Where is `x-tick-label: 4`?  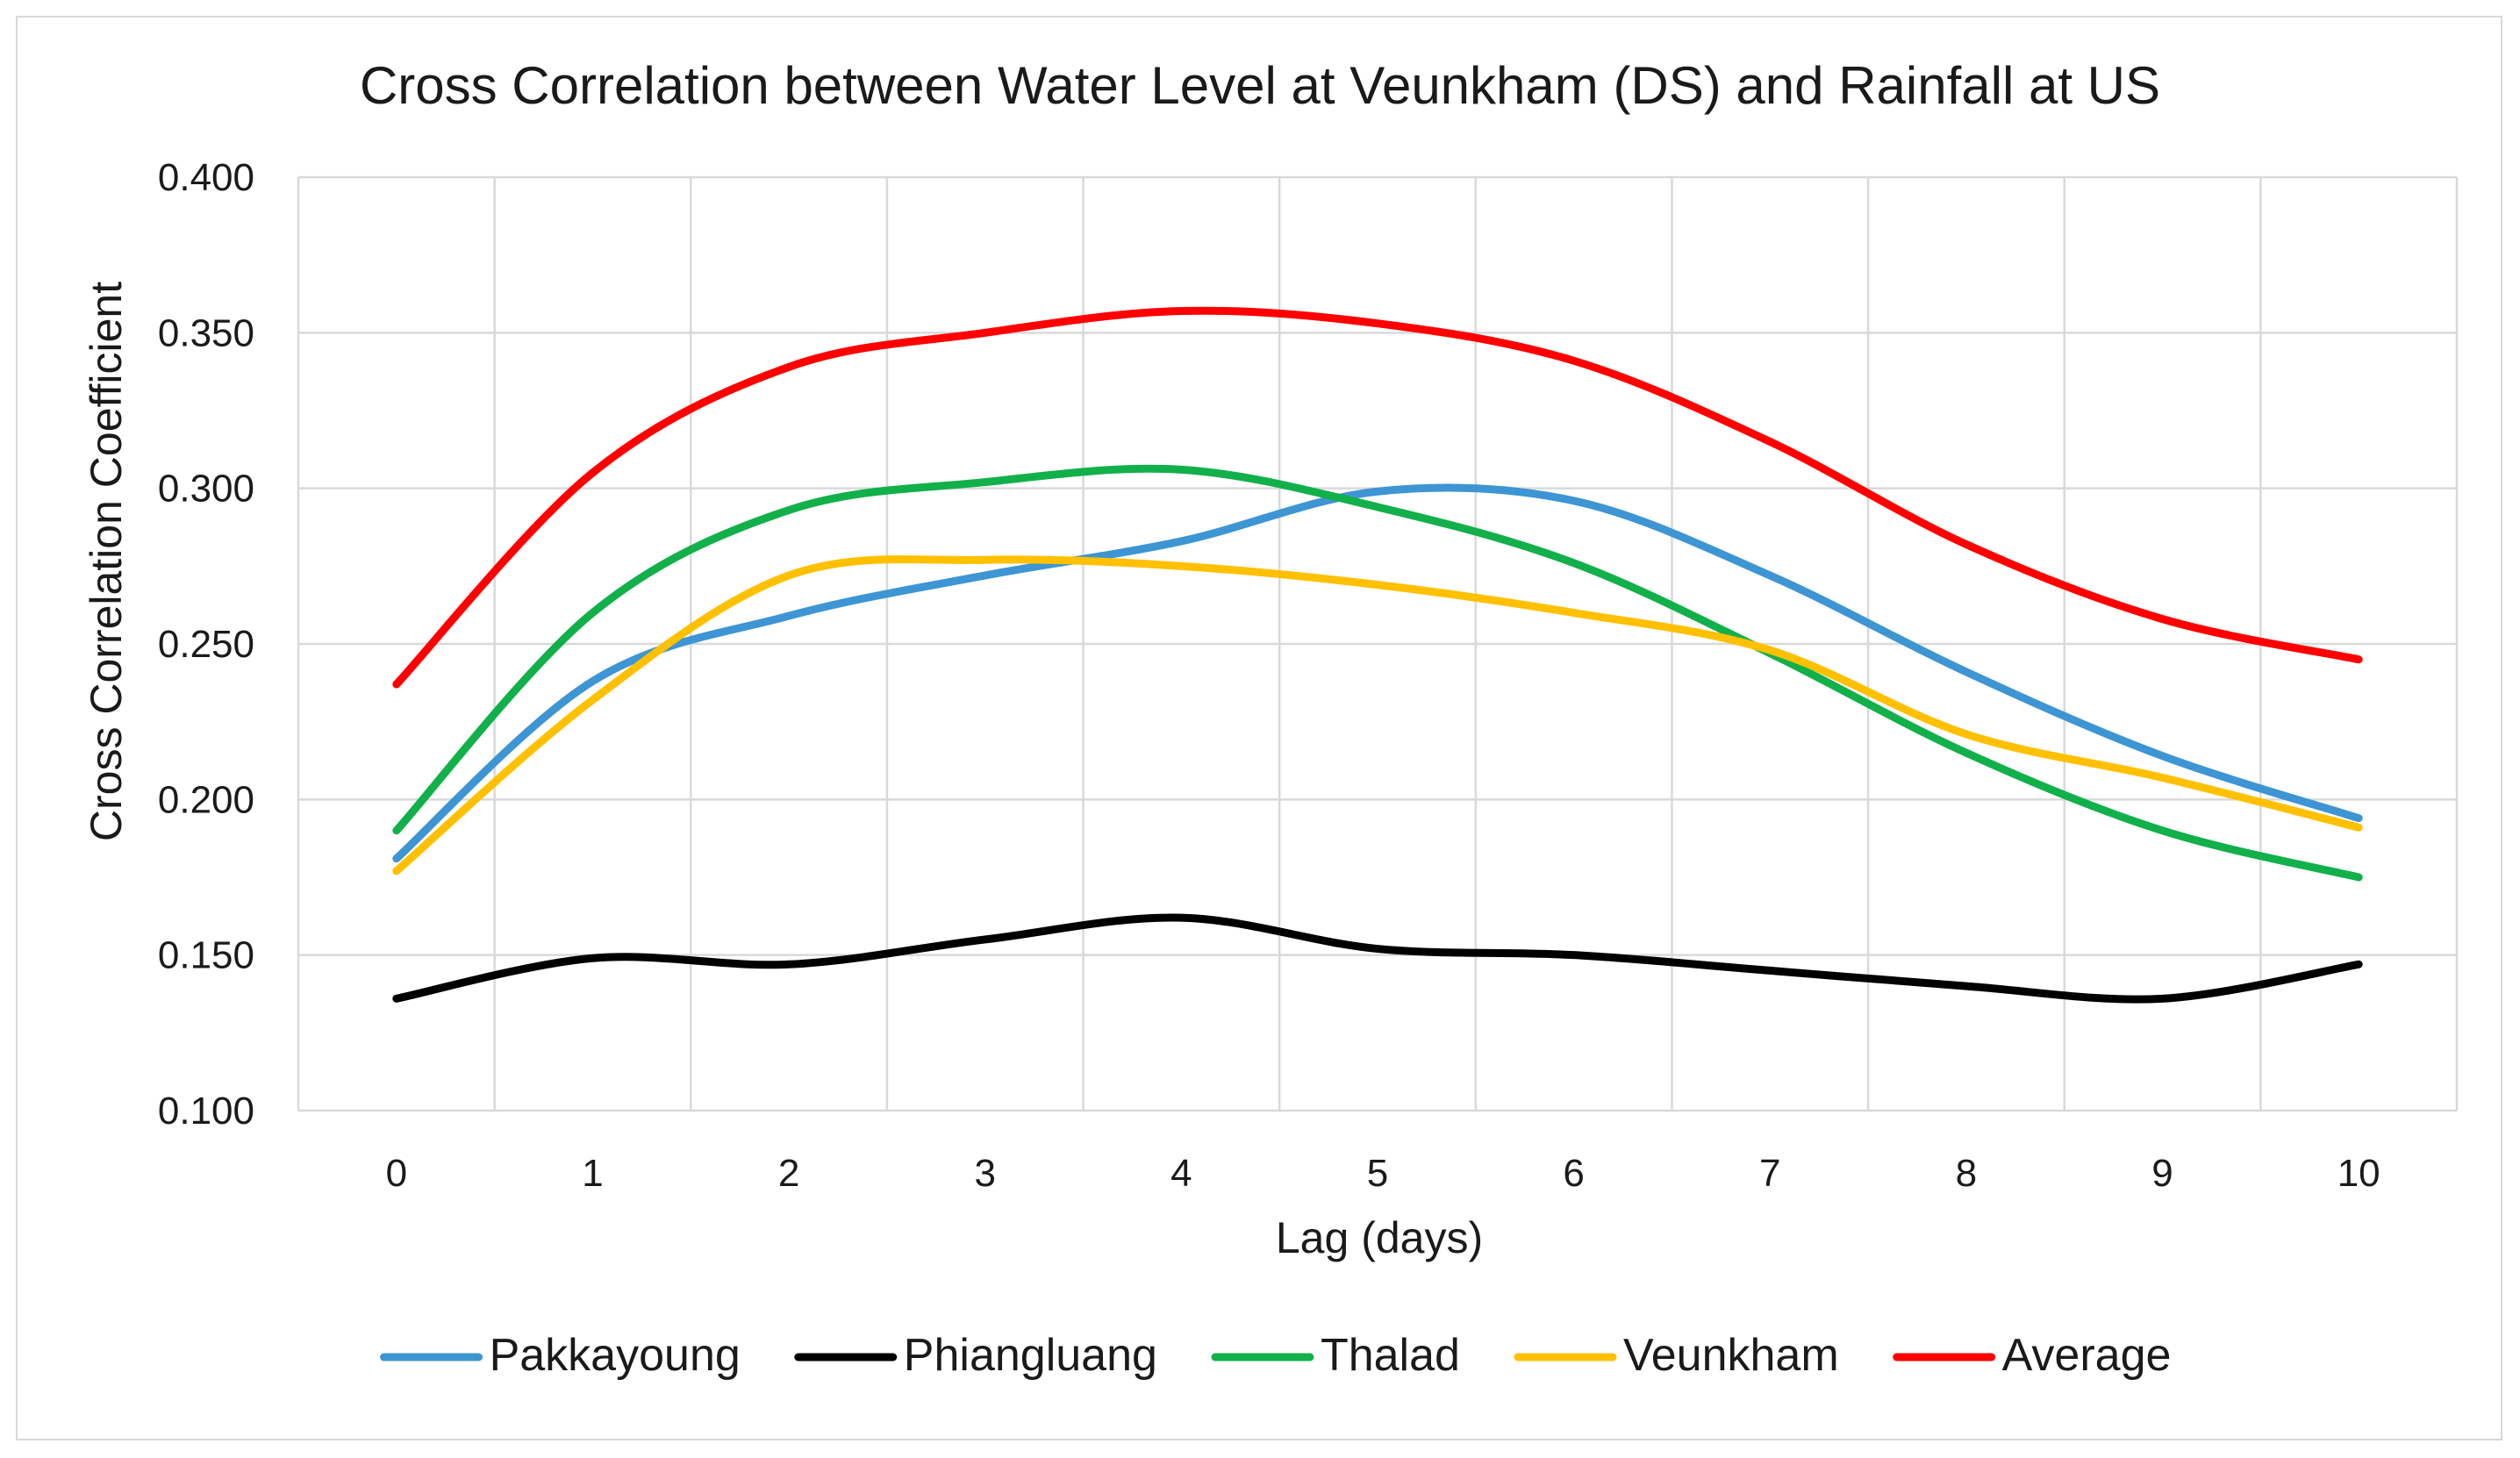 x-tick-label: 4 is located at coordinates (1181, 1174).